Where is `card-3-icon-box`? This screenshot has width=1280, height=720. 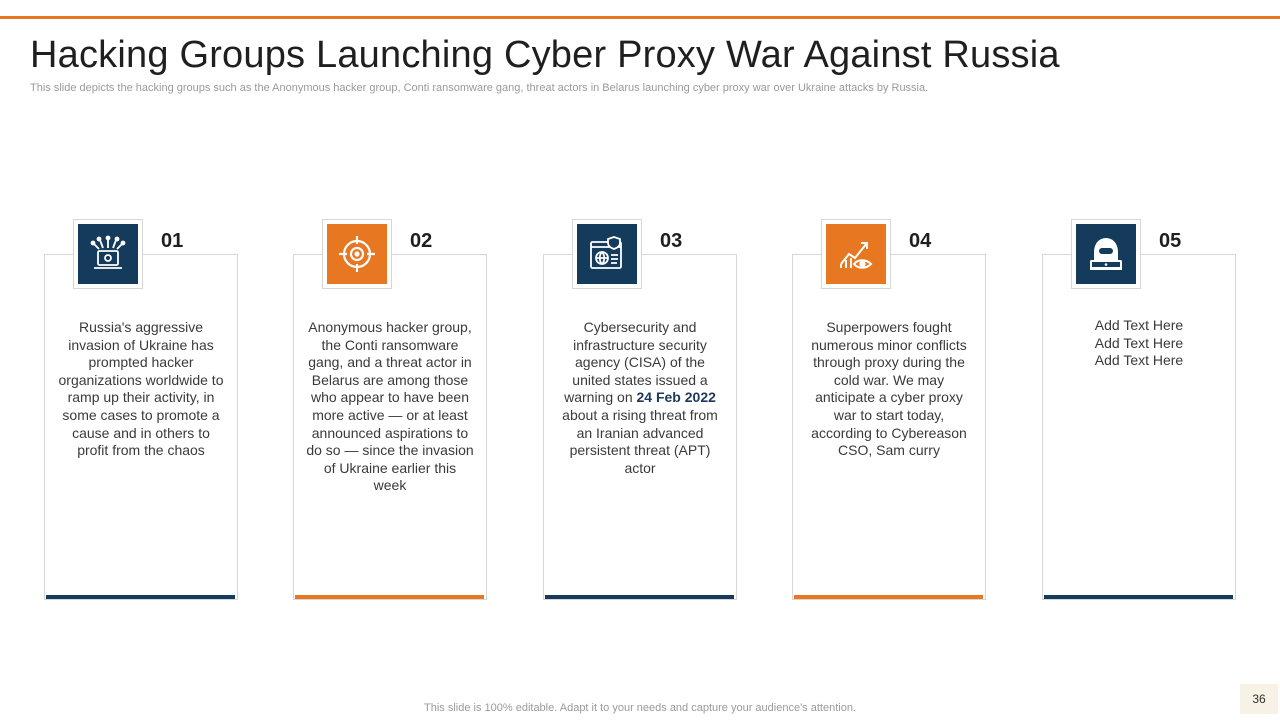
card-3-icon-box is located at coordinates (607, 254).